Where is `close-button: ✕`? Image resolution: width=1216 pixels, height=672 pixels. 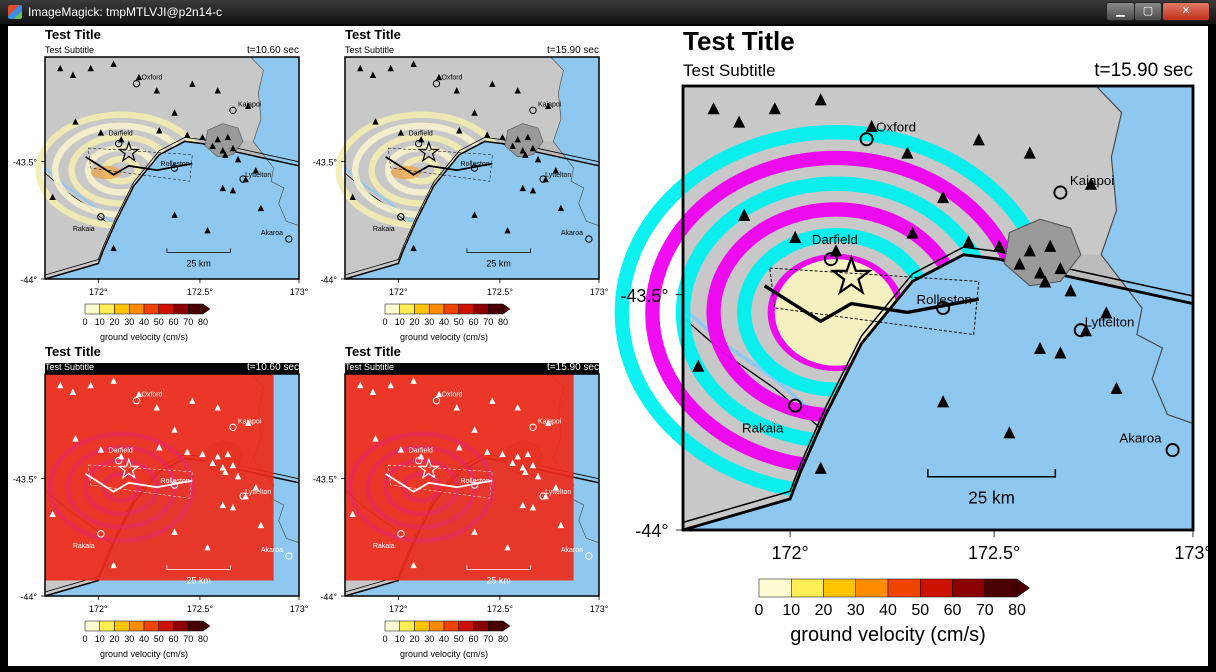 close-button: ✕ is located at coordinates (1186, 11).